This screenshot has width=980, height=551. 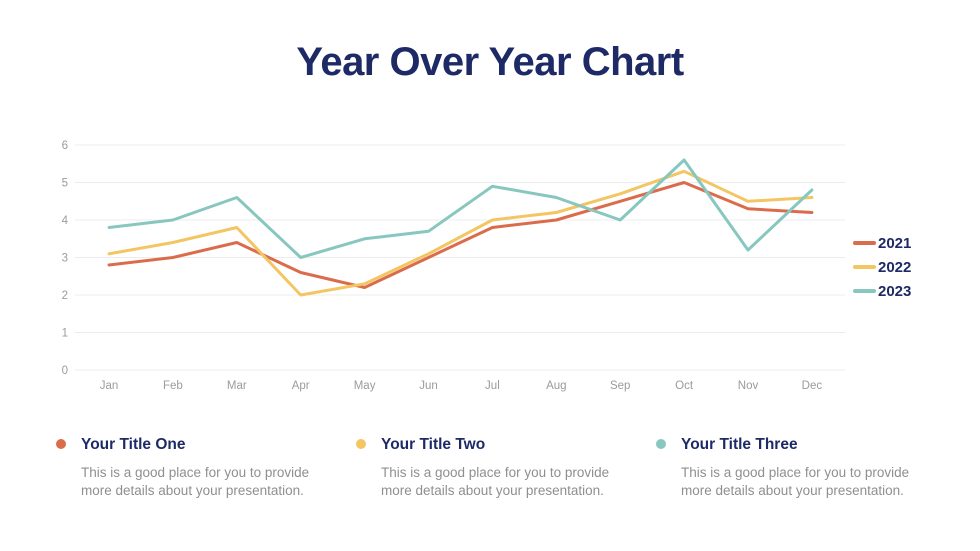 I want to click on y-axis-tick-label: 3, so click(x=65, y=259).